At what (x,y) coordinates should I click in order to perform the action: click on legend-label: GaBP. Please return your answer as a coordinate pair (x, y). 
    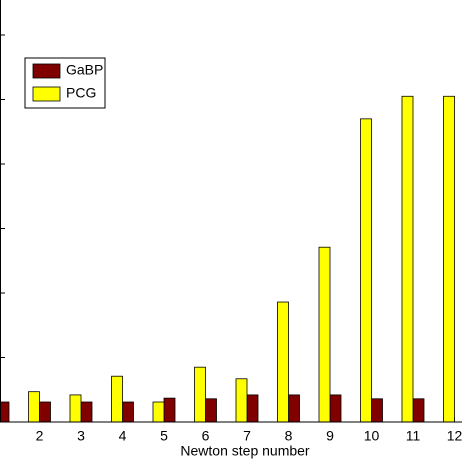
    Looking at the image, I should click on (84, 70).